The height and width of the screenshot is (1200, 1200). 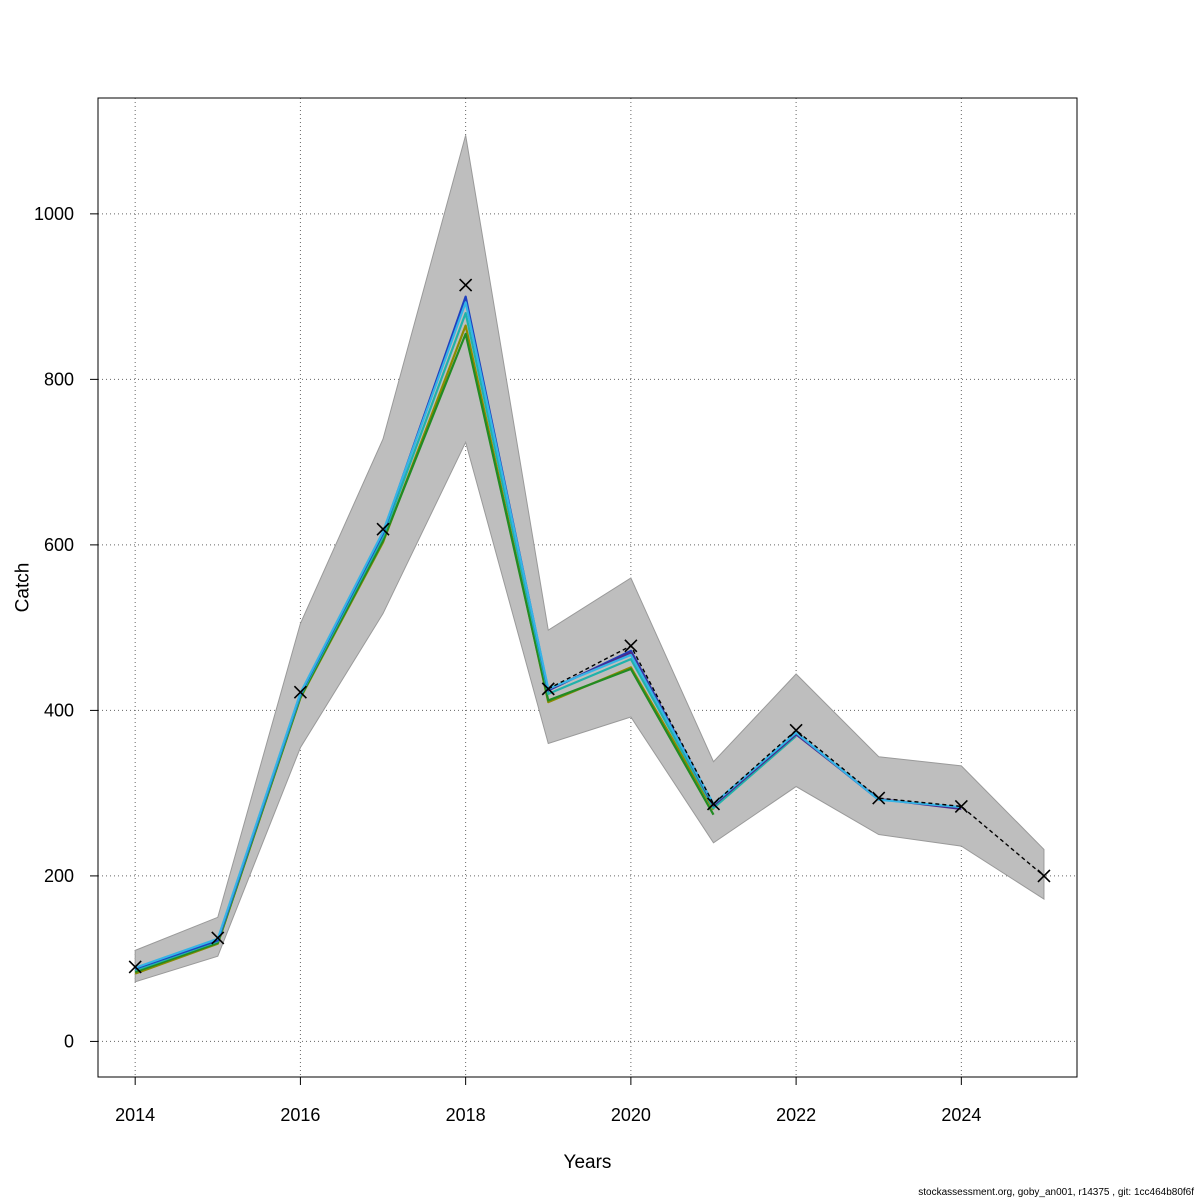 What do you see at coordinates (59, 379) in the screenshot?
I see `y-tick-label: 800` at bounding box center [59, 379].